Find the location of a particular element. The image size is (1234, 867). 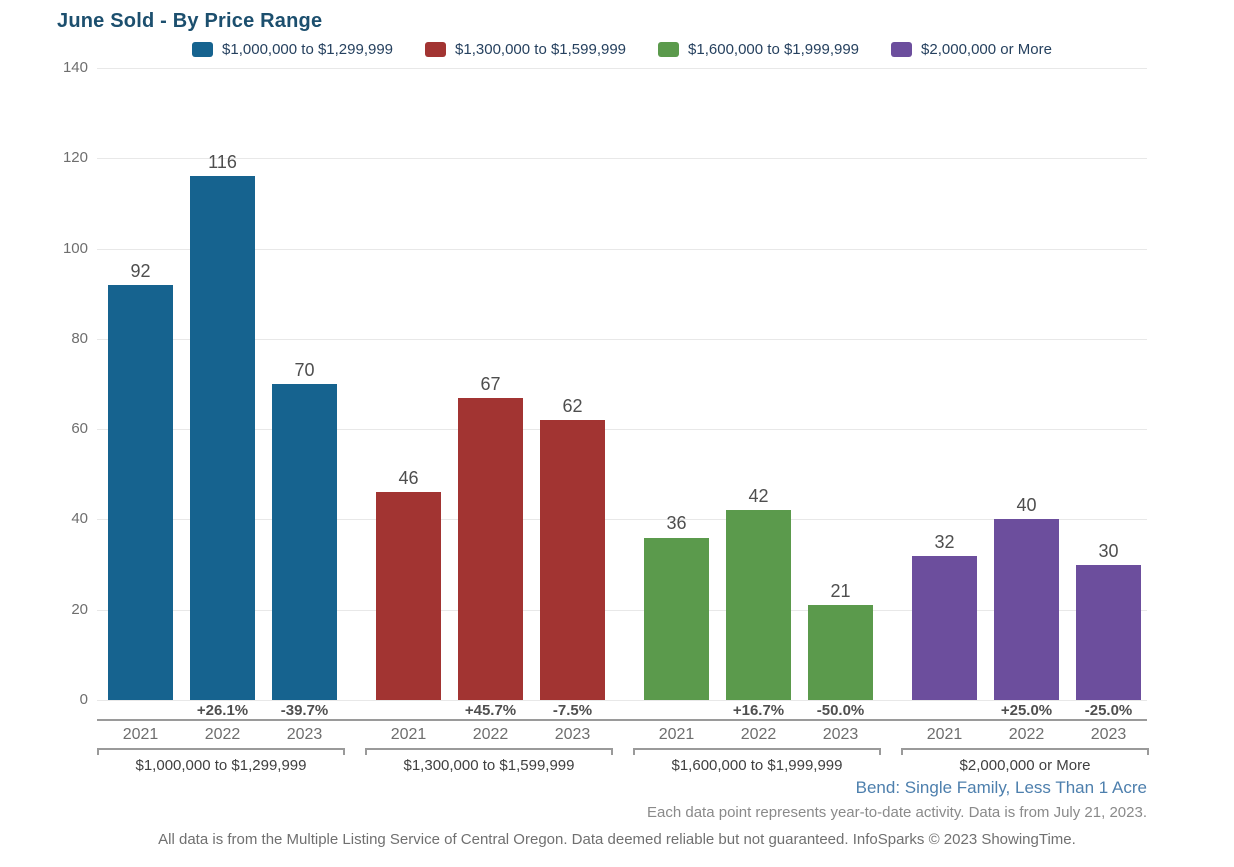

pct-change-label: -7.5% is located at coordinates (572, 710).